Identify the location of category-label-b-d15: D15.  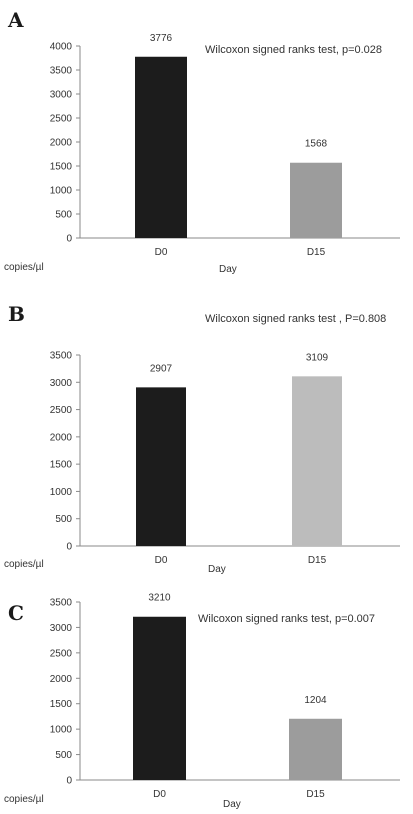
(317, 560).